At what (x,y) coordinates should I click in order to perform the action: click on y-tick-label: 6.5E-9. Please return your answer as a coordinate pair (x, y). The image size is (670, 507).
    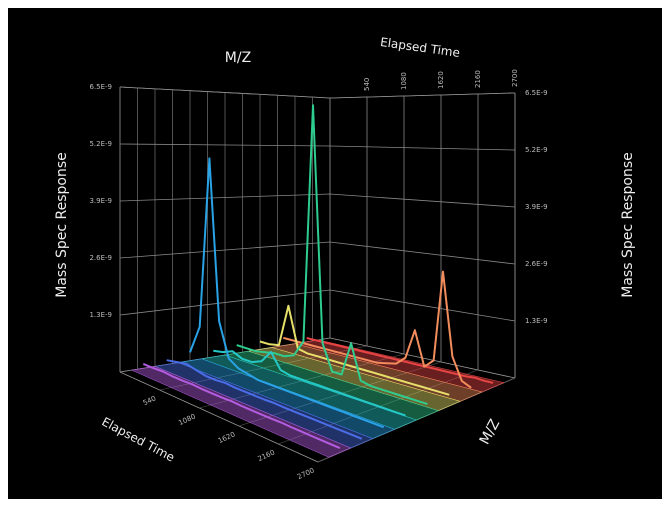
    Looking at the image, I should click on (100, 87).